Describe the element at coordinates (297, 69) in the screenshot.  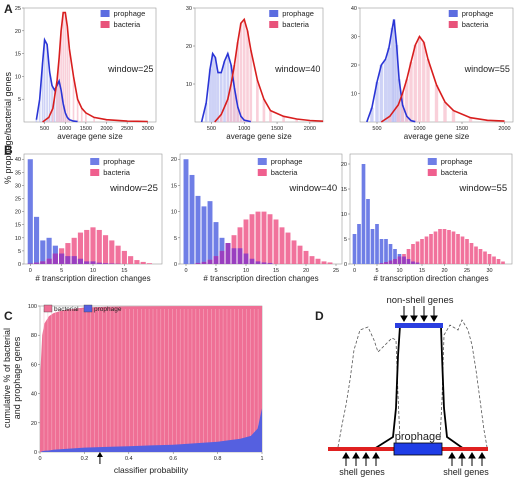
I see `window-label: window=40` at that location.